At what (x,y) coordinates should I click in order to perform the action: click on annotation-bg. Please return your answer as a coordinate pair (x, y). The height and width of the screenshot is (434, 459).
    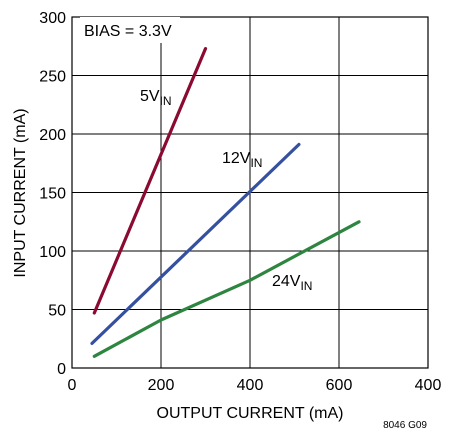
    Looking at the image, I should click on (130, 30).